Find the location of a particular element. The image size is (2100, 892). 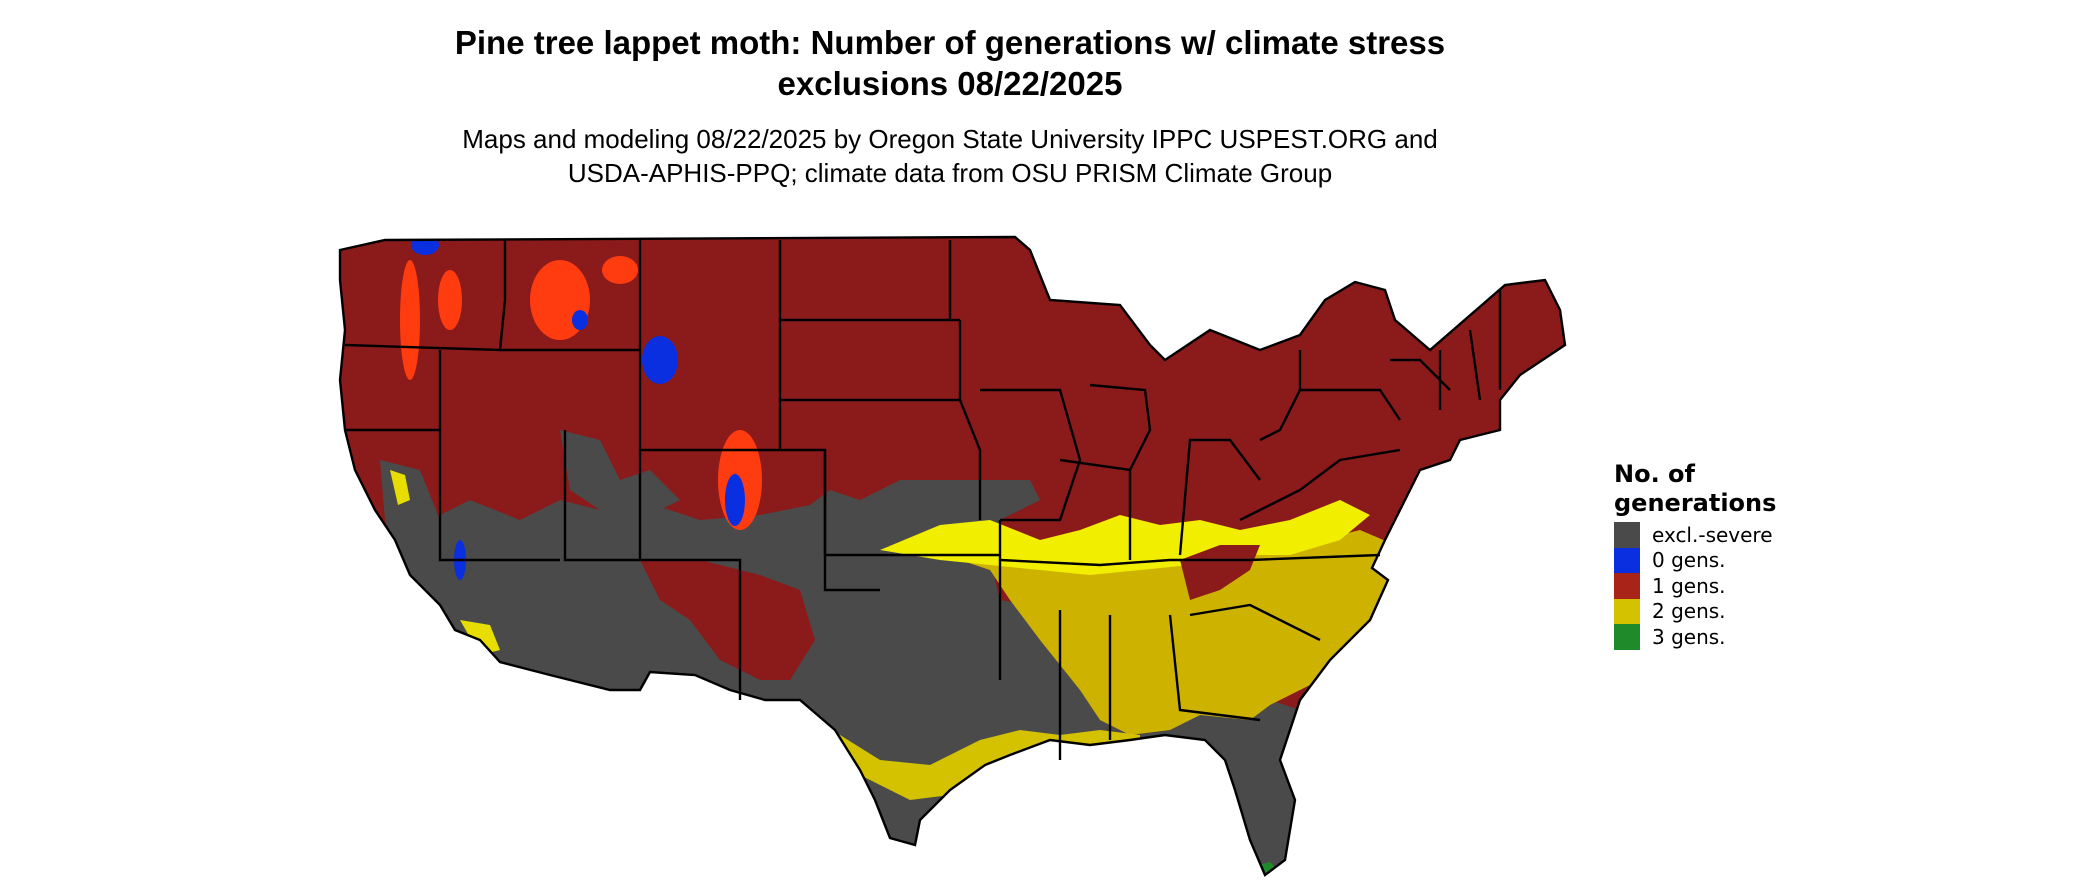

zone-2-gen-bright-band is located at coordinates (1125, 537).